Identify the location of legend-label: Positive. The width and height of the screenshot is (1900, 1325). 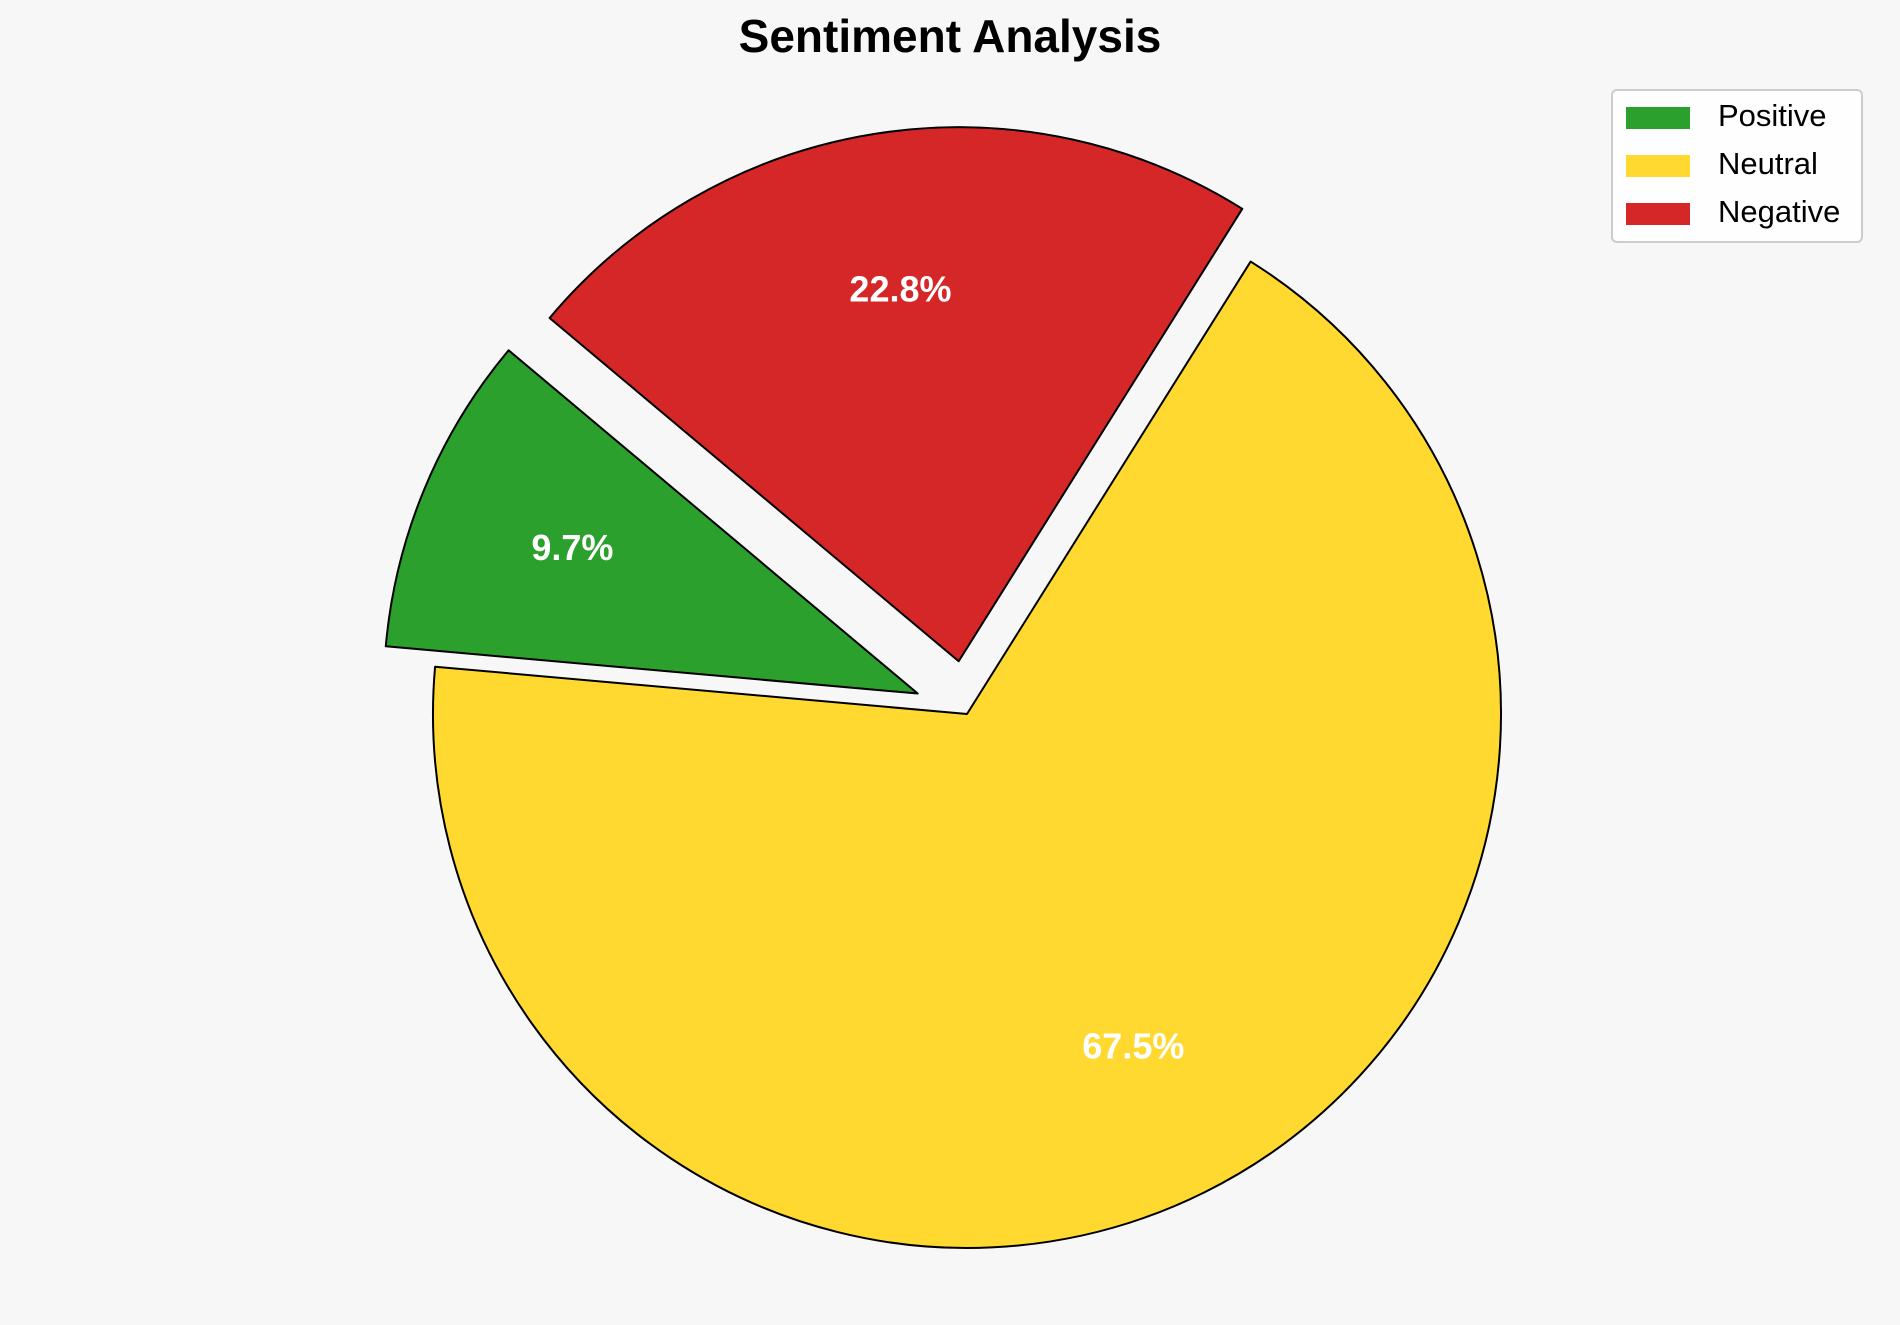
(1772, 115).